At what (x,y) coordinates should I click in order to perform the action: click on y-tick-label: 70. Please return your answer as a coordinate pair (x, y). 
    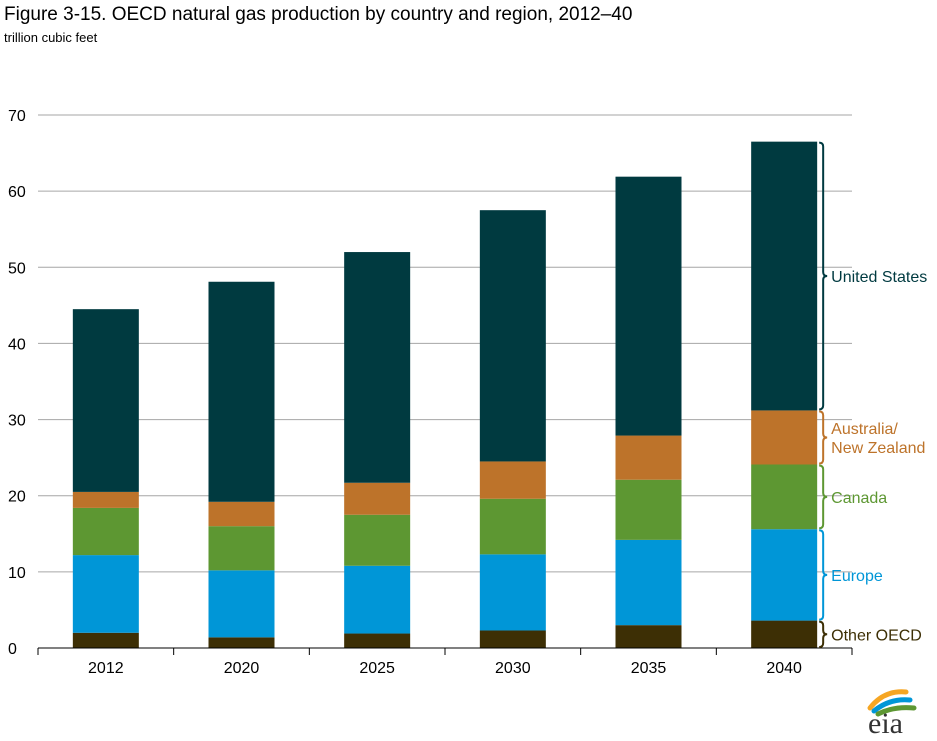
    Looking at the image, I should click on (17, 116).